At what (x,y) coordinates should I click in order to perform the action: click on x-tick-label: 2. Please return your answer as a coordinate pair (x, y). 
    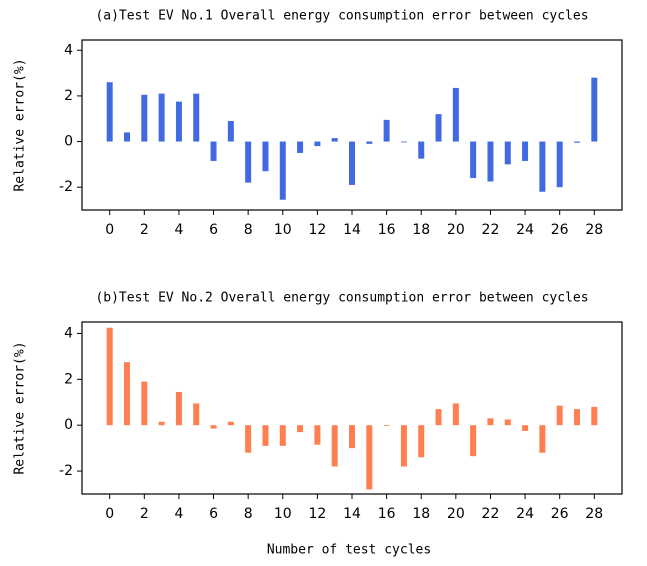
    Looking at the image, I should click on (144, 514).